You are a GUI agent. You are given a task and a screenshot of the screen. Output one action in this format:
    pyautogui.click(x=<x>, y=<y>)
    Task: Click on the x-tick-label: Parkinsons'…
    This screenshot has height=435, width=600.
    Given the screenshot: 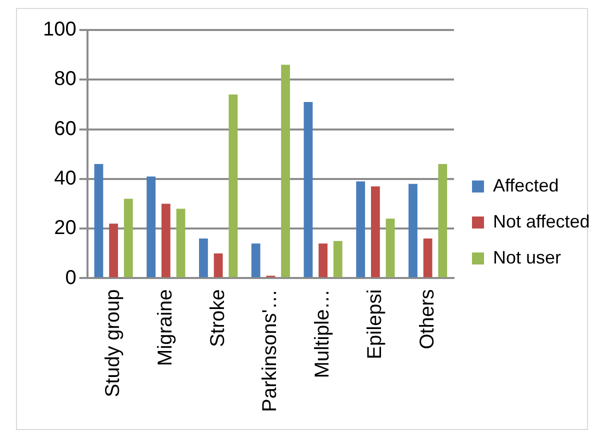 What is the action you would take?
    pyautogui.click(x=270, y=350)
    